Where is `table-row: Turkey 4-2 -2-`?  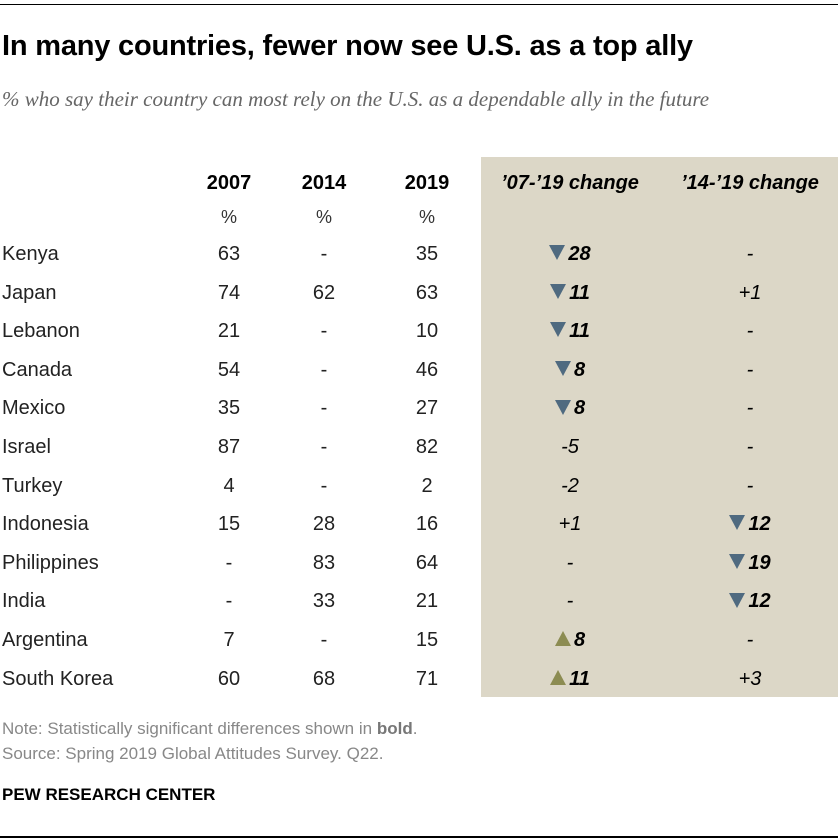 table-row: Turkey 4-2 -2- is located at coordinates (420, 494).